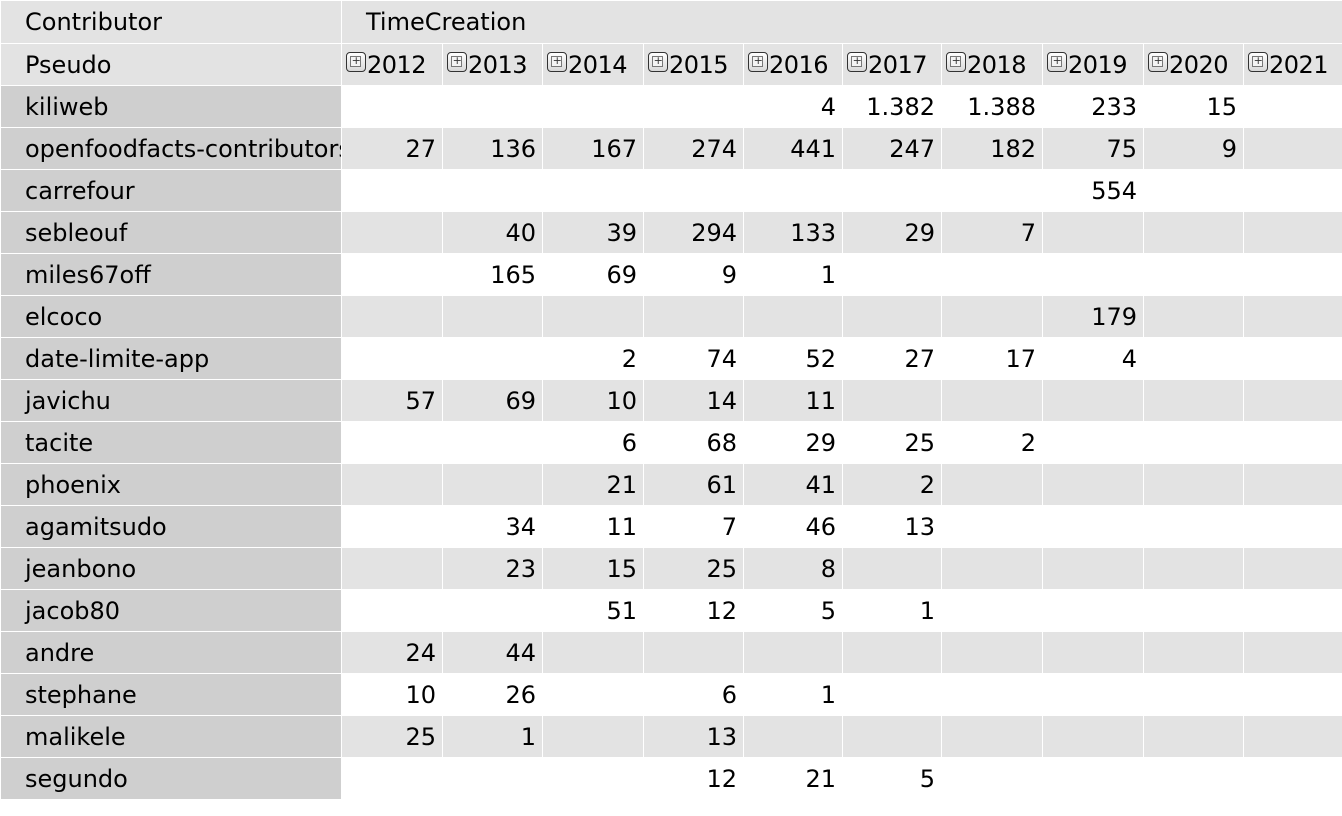 This screenshot has height=816, width=1342. What do you see at coordinates (397, 64) in the screenshot?
I see `year-label: 2012` at bounding box center [397, 64].